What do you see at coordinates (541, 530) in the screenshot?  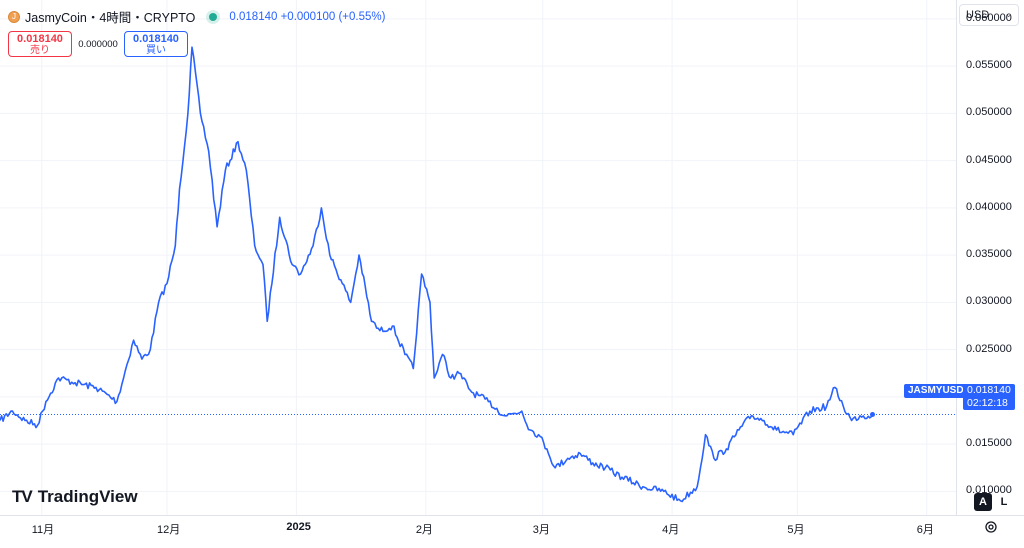 I see `time-tick-label: 3月` at bounding box center [541, 530].